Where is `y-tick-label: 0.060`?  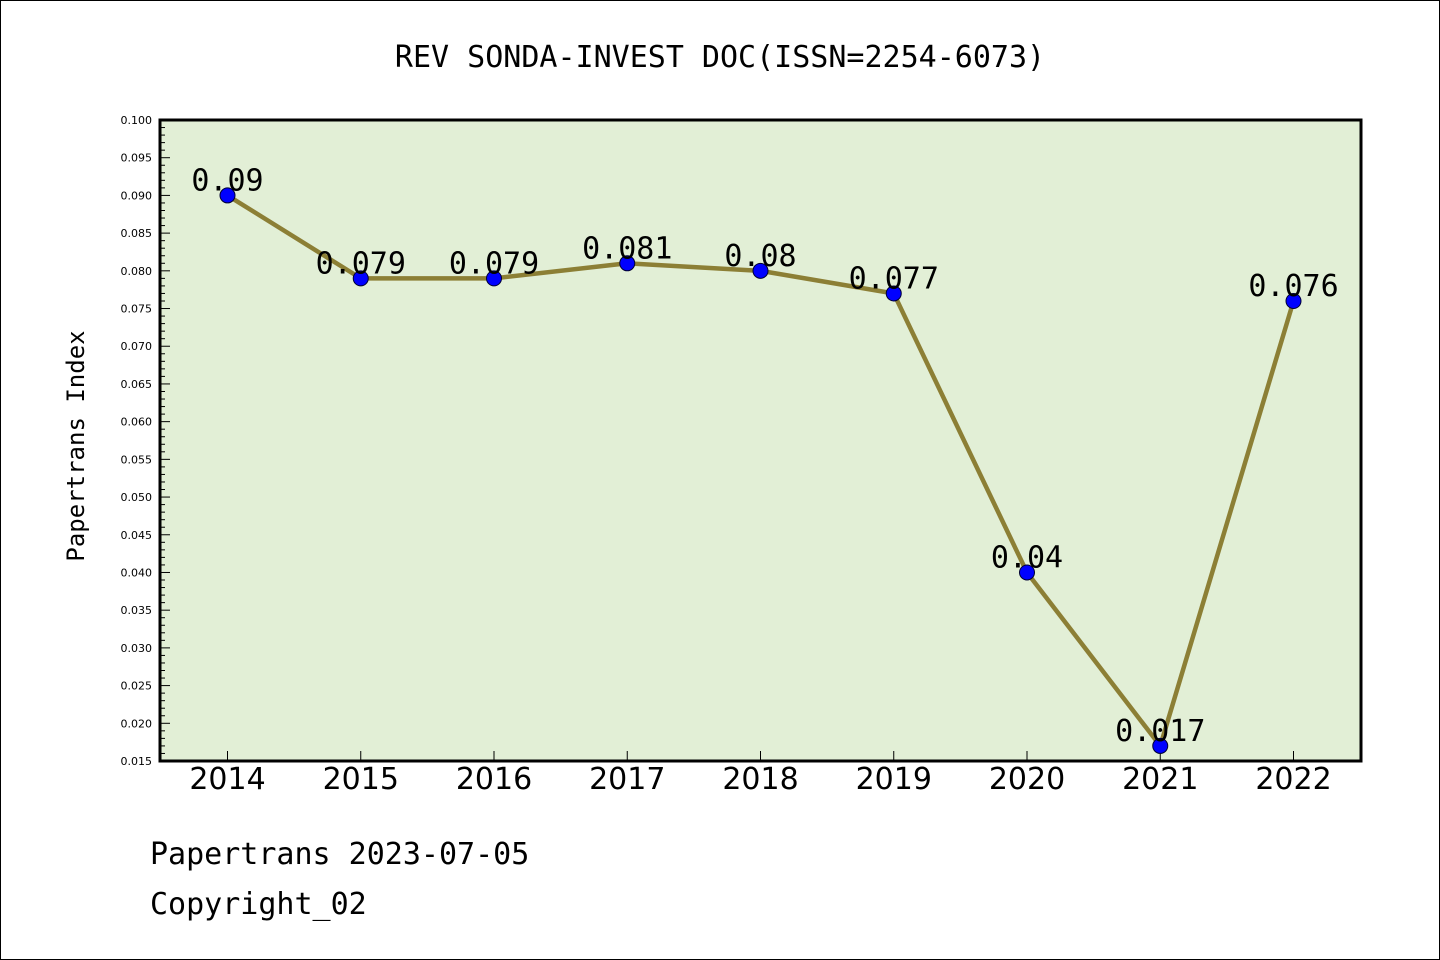
y-tick-label: 0.060 is located at coordinates (137, 422).